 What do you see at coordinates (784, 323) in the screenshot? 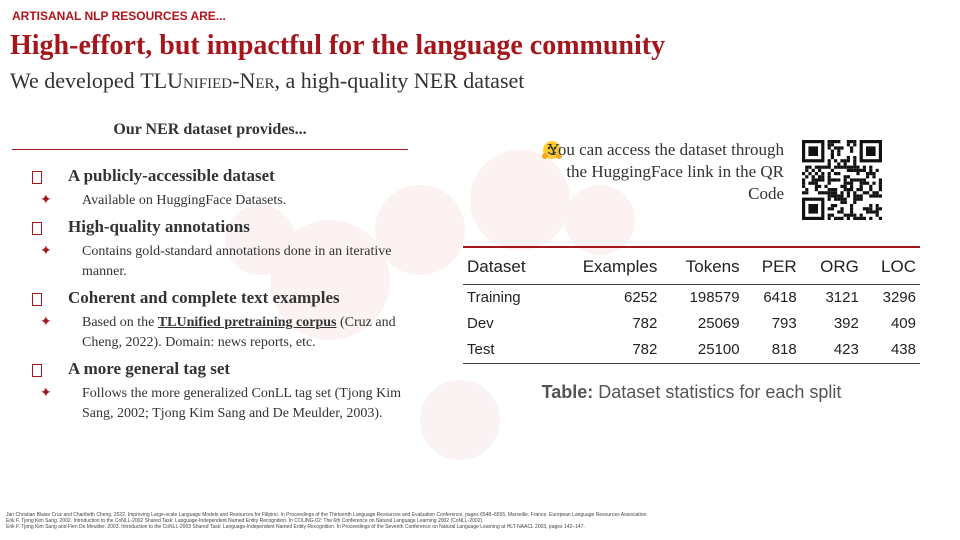
I see `table-cell: 793` at bounding box center [784, 323].